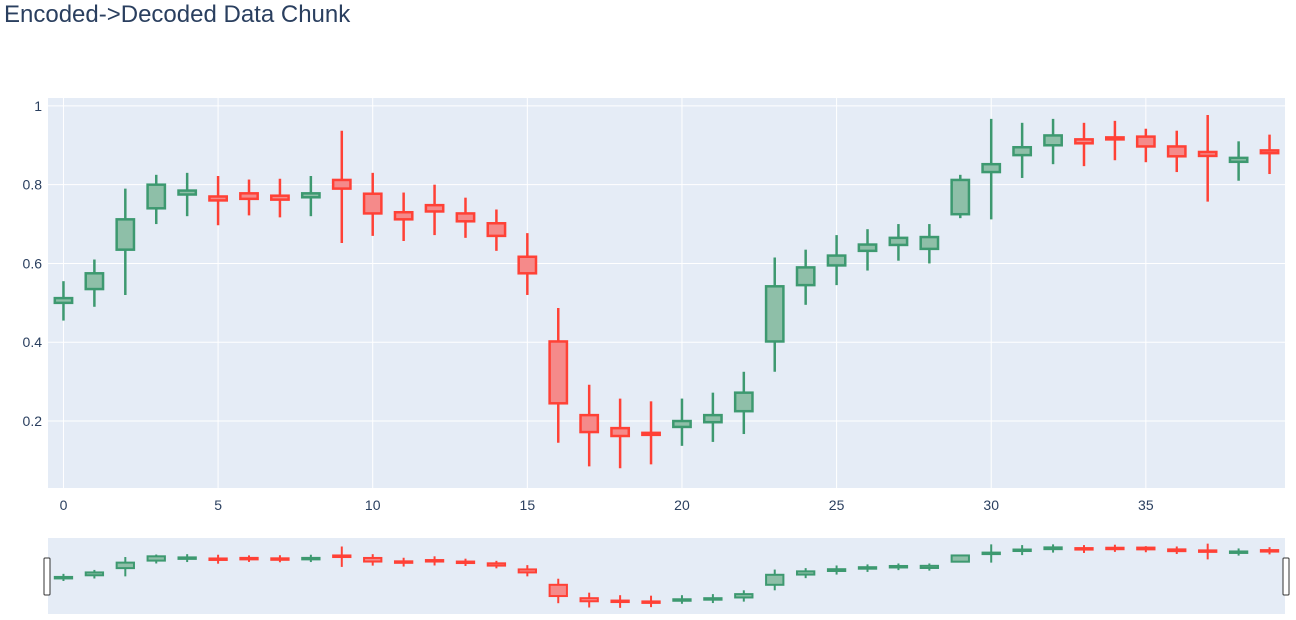 This screenshot has height=620, width=1296. I want to click on x-tick-label: 5, so click(218, 505).